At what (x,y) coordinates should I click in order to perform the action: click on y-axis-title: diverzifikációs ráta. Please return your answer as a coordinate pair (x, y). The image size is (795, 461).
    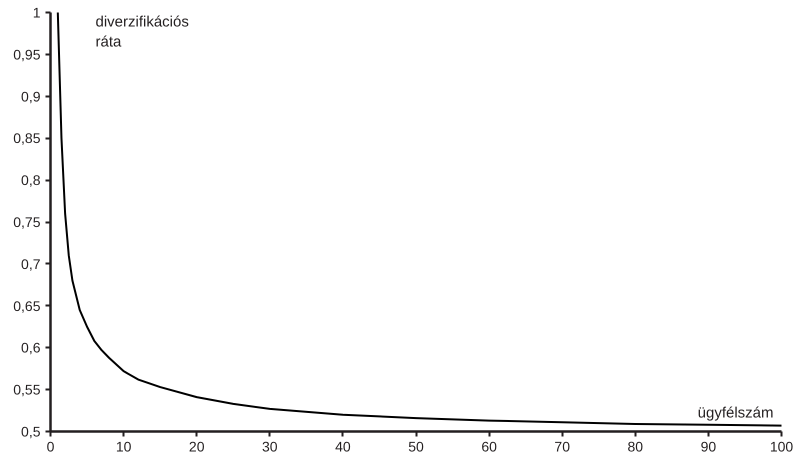
    Looking at the image, I should click on (142, 32).